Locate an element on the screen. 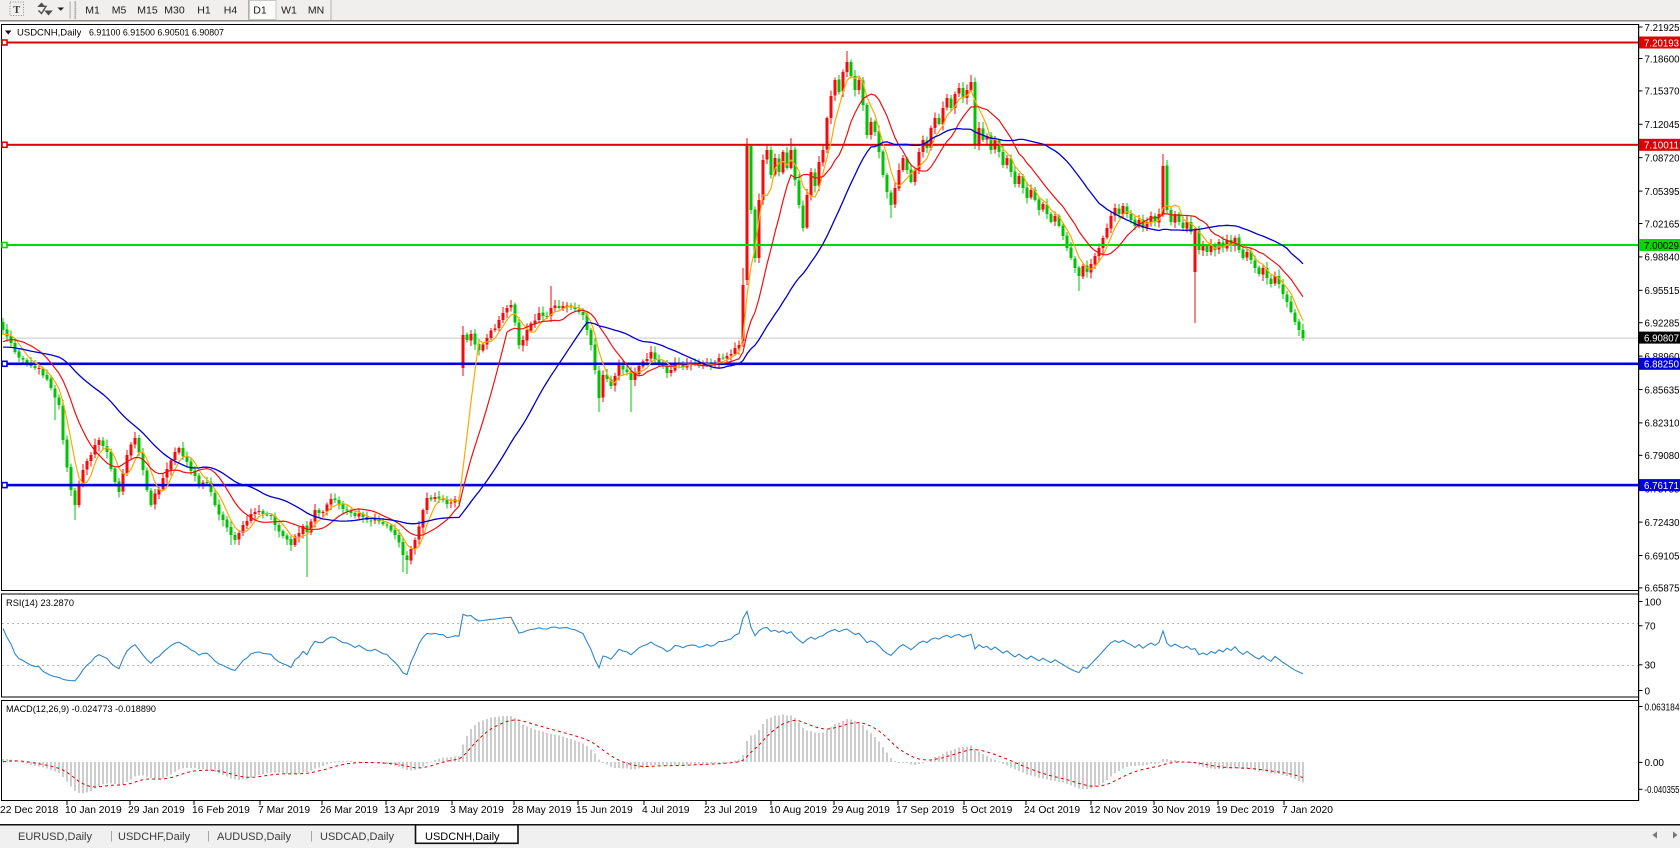 The image size is (1680, 848). svg-text: T is located at coordinates (16, 10).